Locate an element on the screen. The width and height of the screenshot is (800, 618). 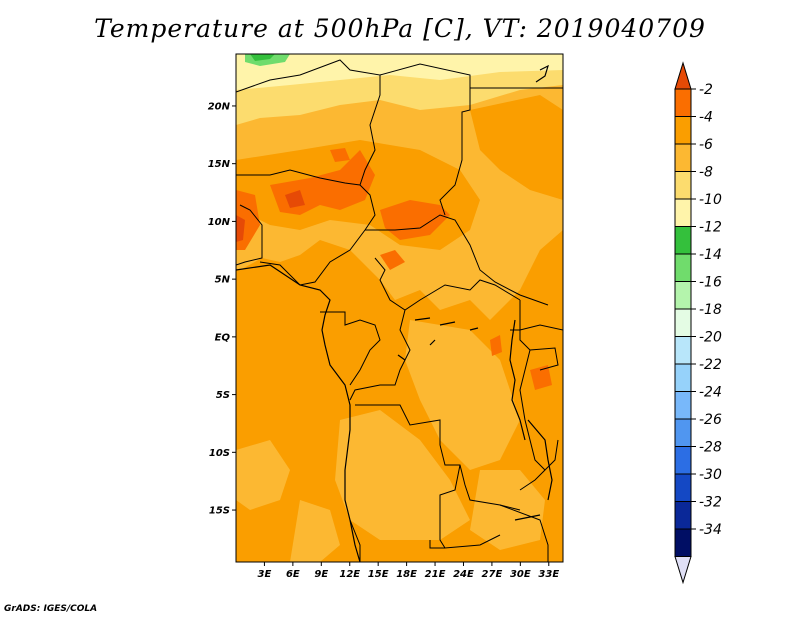
lon-tick-label: 27E is located at coordinates (492, 574).